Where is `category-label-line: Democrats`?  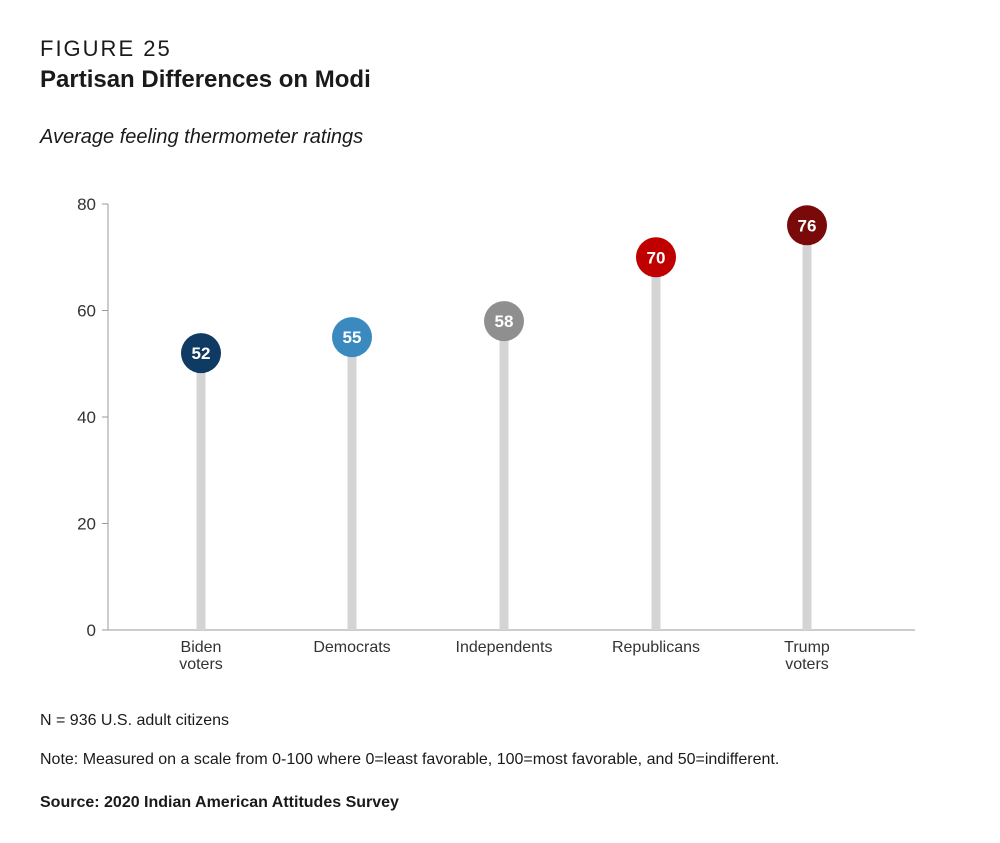
category-label-line: Democrats is located at coordinates (351, 647).